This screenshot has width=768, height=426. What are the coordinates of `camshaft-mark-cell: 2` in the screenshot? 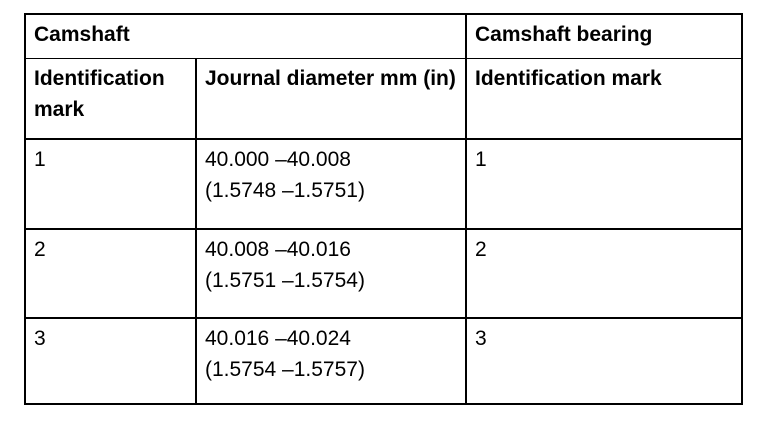 It's located at (110, 273).